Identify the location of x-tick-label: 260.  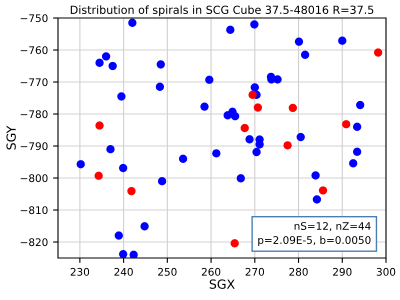
(211, 272).